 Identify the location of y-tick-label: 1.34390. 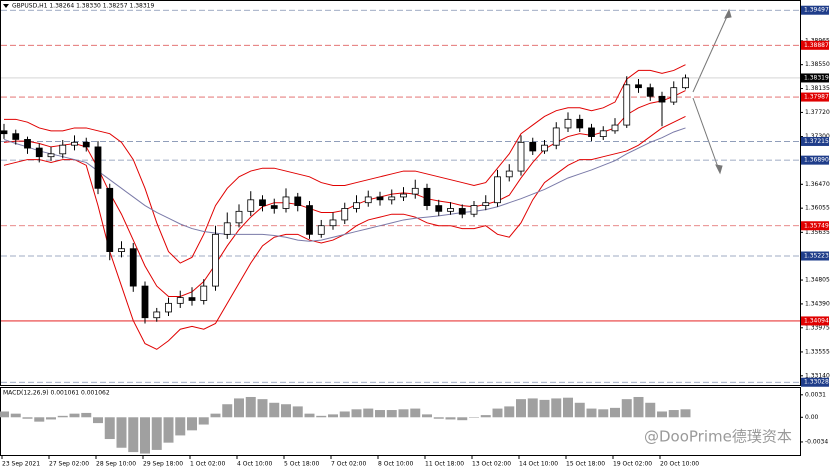
(817, 303).